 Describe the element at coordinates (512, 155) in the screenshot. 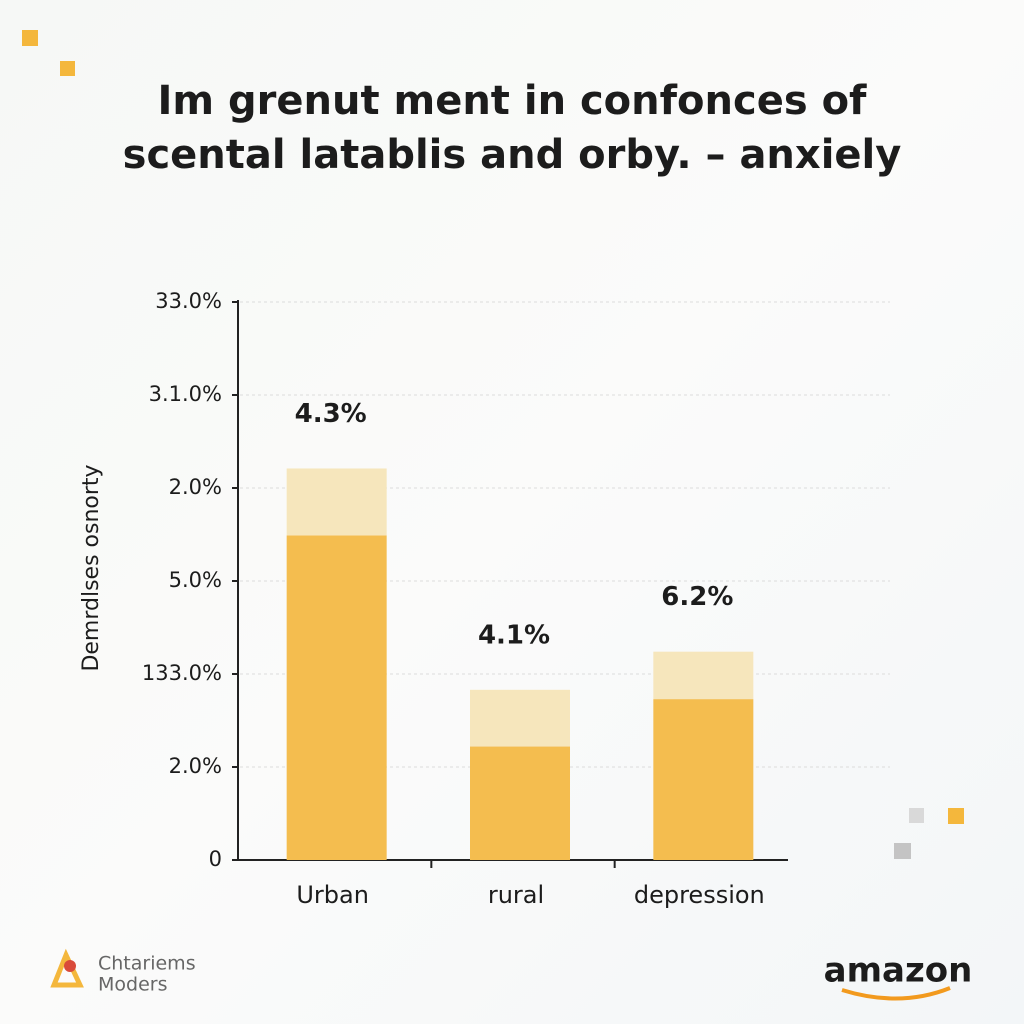

I see `chart-title: scental latablis and orby. – anxiely` at that location.